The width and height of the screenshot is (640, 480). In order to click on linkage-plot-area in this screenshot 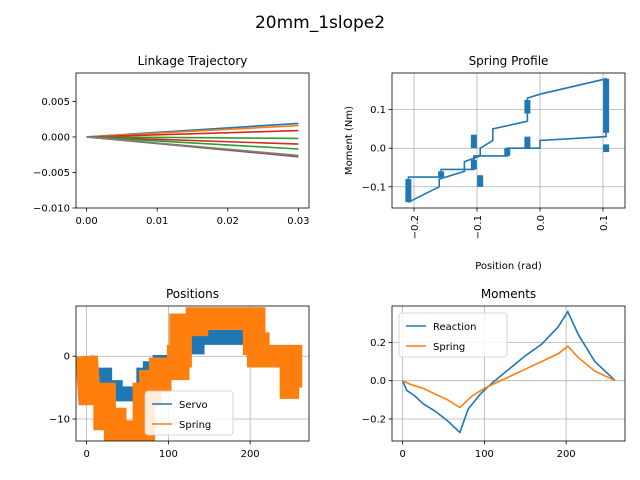, I will do `click(192, 140)`.